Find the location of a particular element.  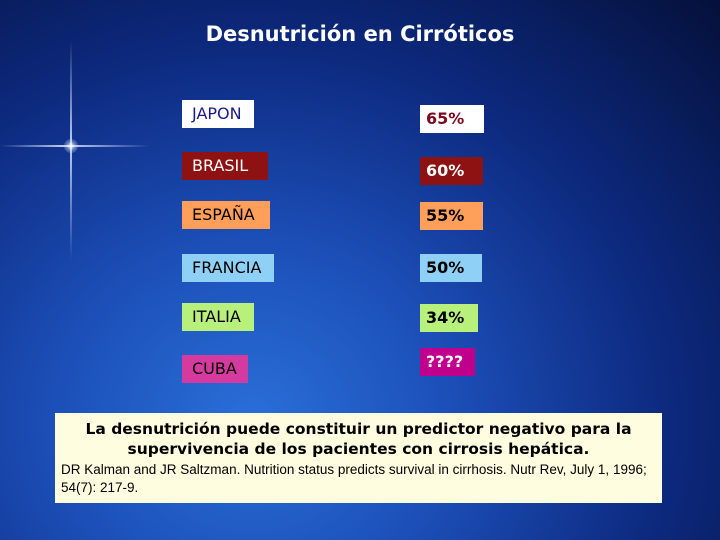

pct-label-italia: 34% is located at coordinates (449, 318).